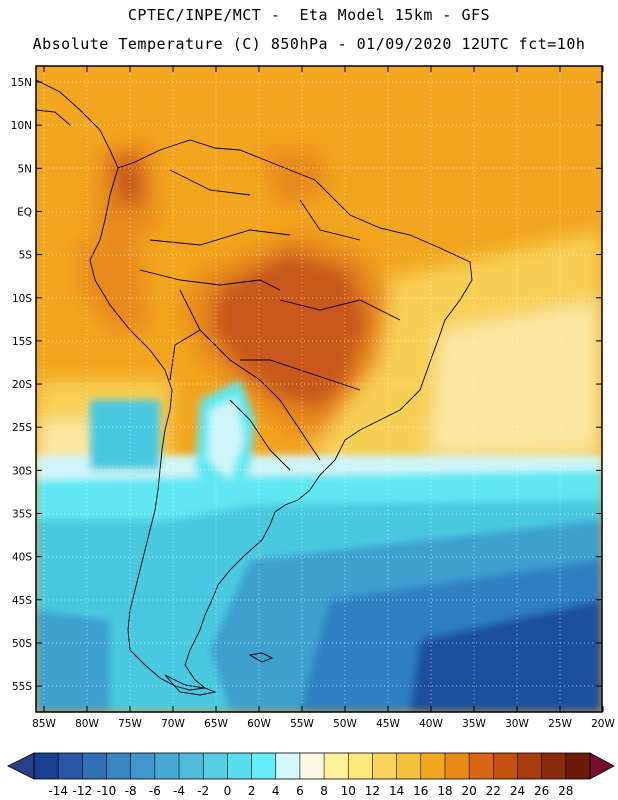 The width and height of the screenshot is (618, 800). Describe the element at coordinates (324, 791) in the screenshot. I see `colorbar-label: 8` at that location.